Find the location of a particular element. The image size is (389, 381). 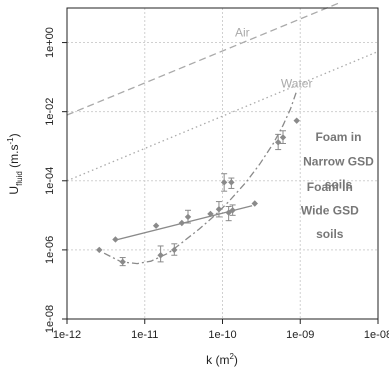

x-tick-label: 1e-08 is located at coordinates (376, 335).